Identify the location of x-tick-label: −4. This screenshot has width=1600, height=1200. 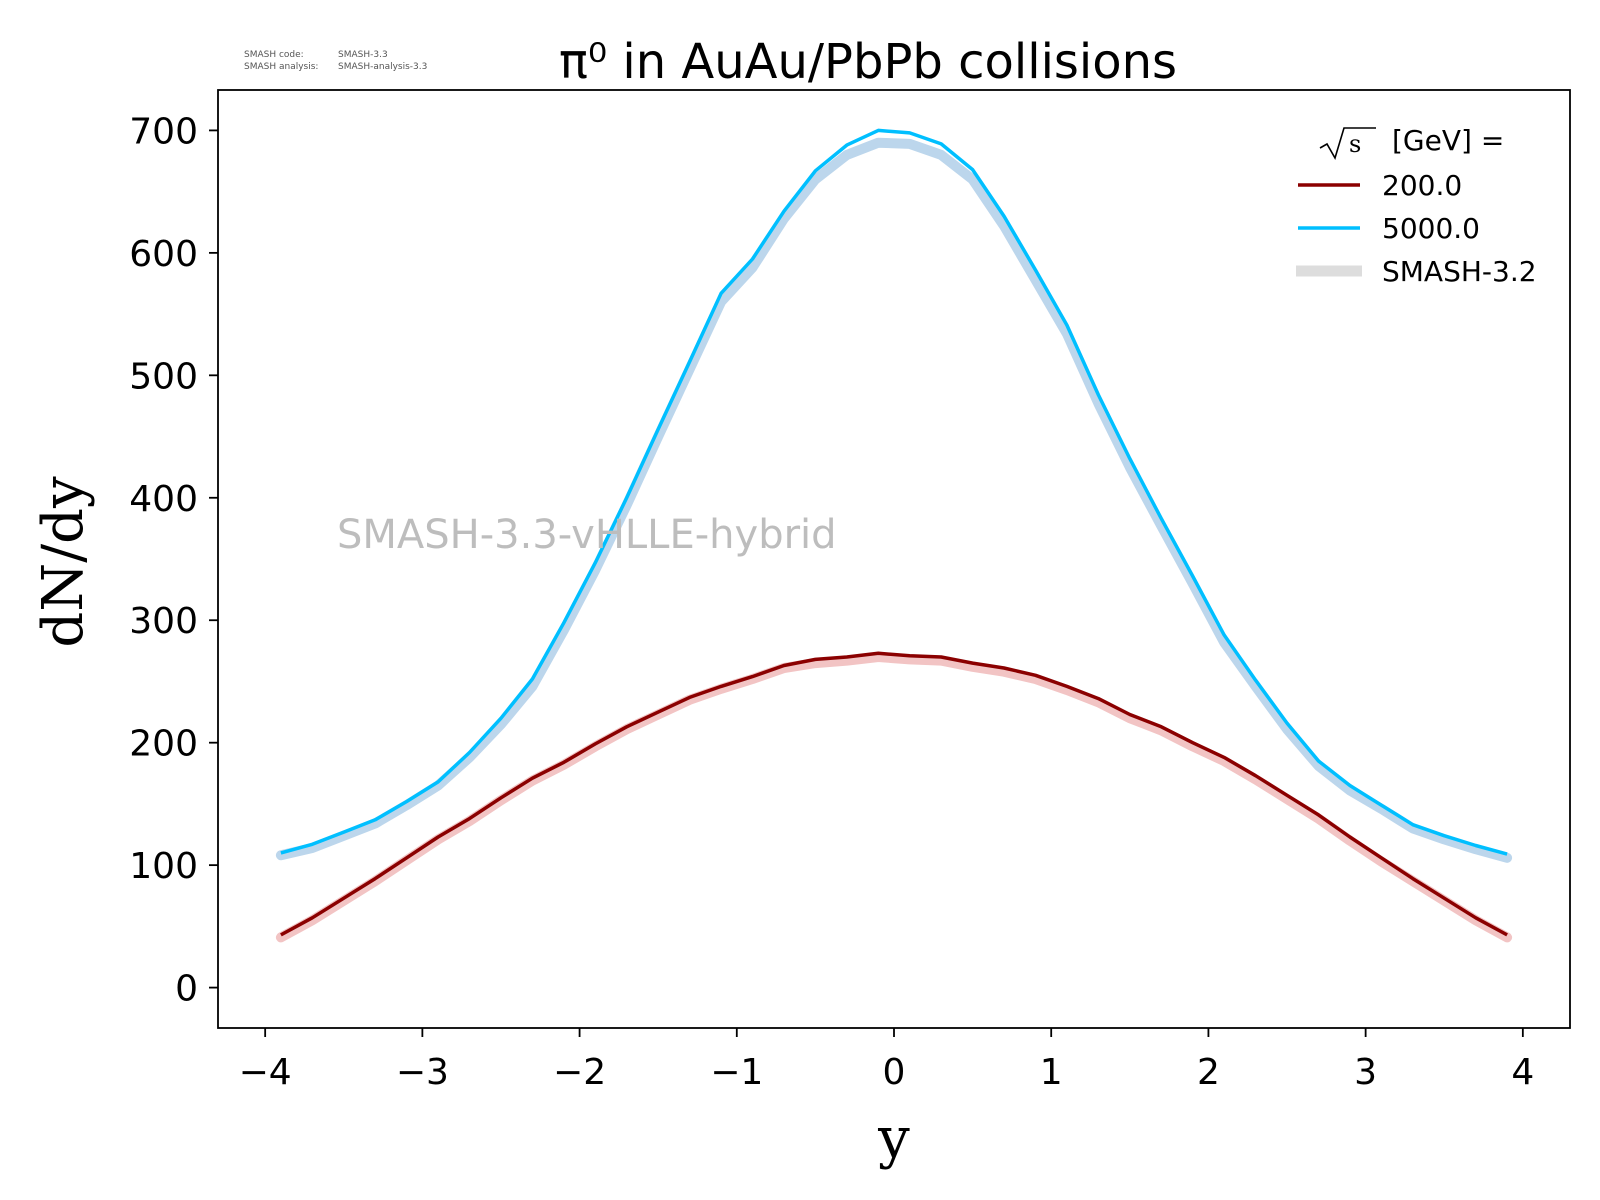
(265, 1072).